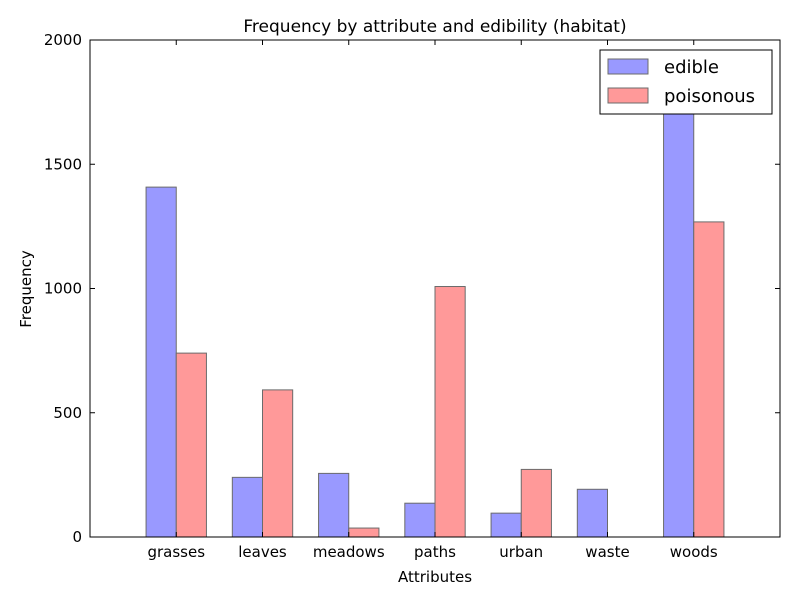  I want to click on legend: edible poisonous, so click(686, 82).